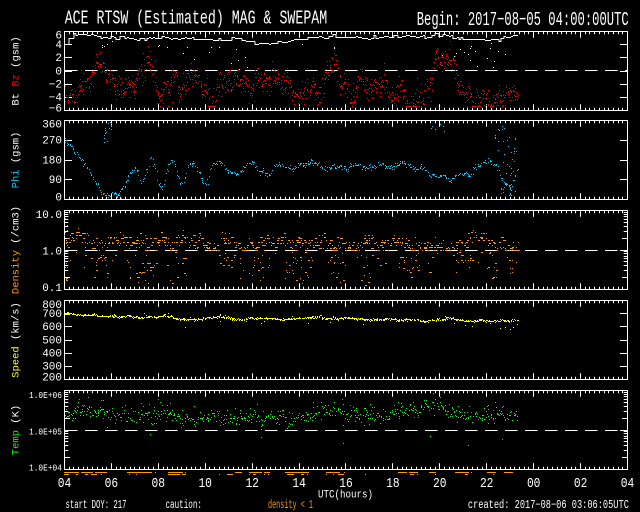 The width and height of the screenshot is (640, 512). Describe the element at coordinates (17, 340) in the screenshot. I see `svg-text: Speed (km/s)` at that location.